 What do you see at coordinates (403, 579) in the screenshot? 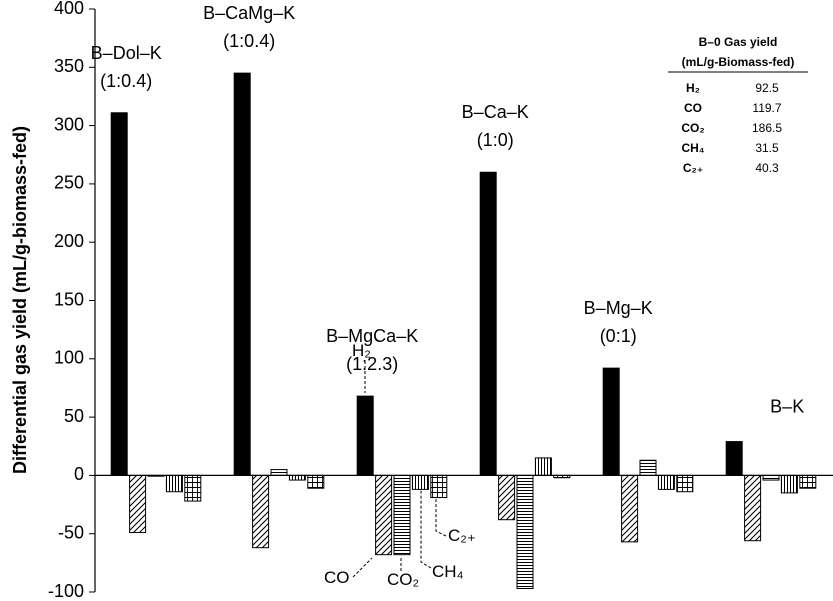
I see `annotation-co2: CO₂` at bounding box center [403, 579].